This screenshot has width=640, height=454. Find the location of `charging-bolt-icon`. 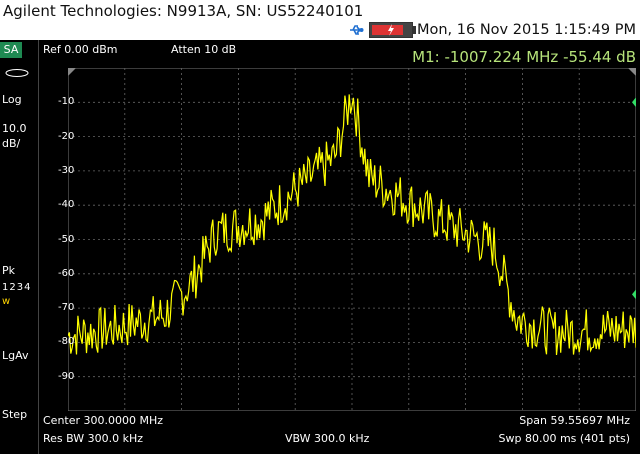

charging-bolt-icon is located at coordinates (390, 30).